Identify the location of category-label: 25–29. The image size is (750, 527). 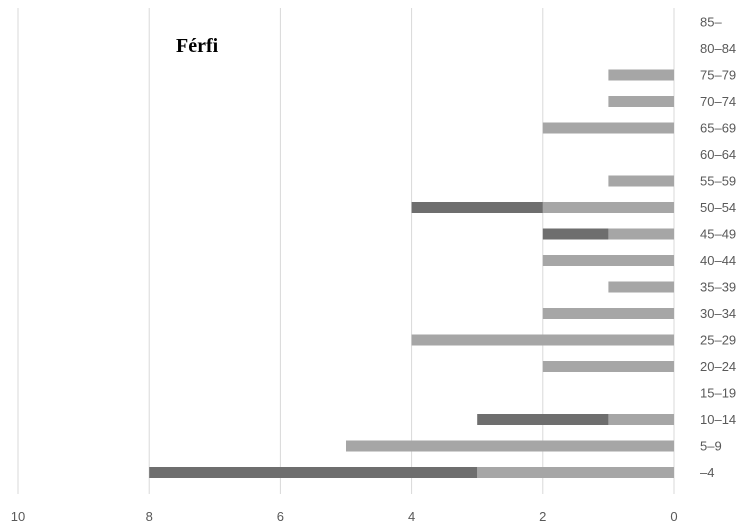
(718, 340).